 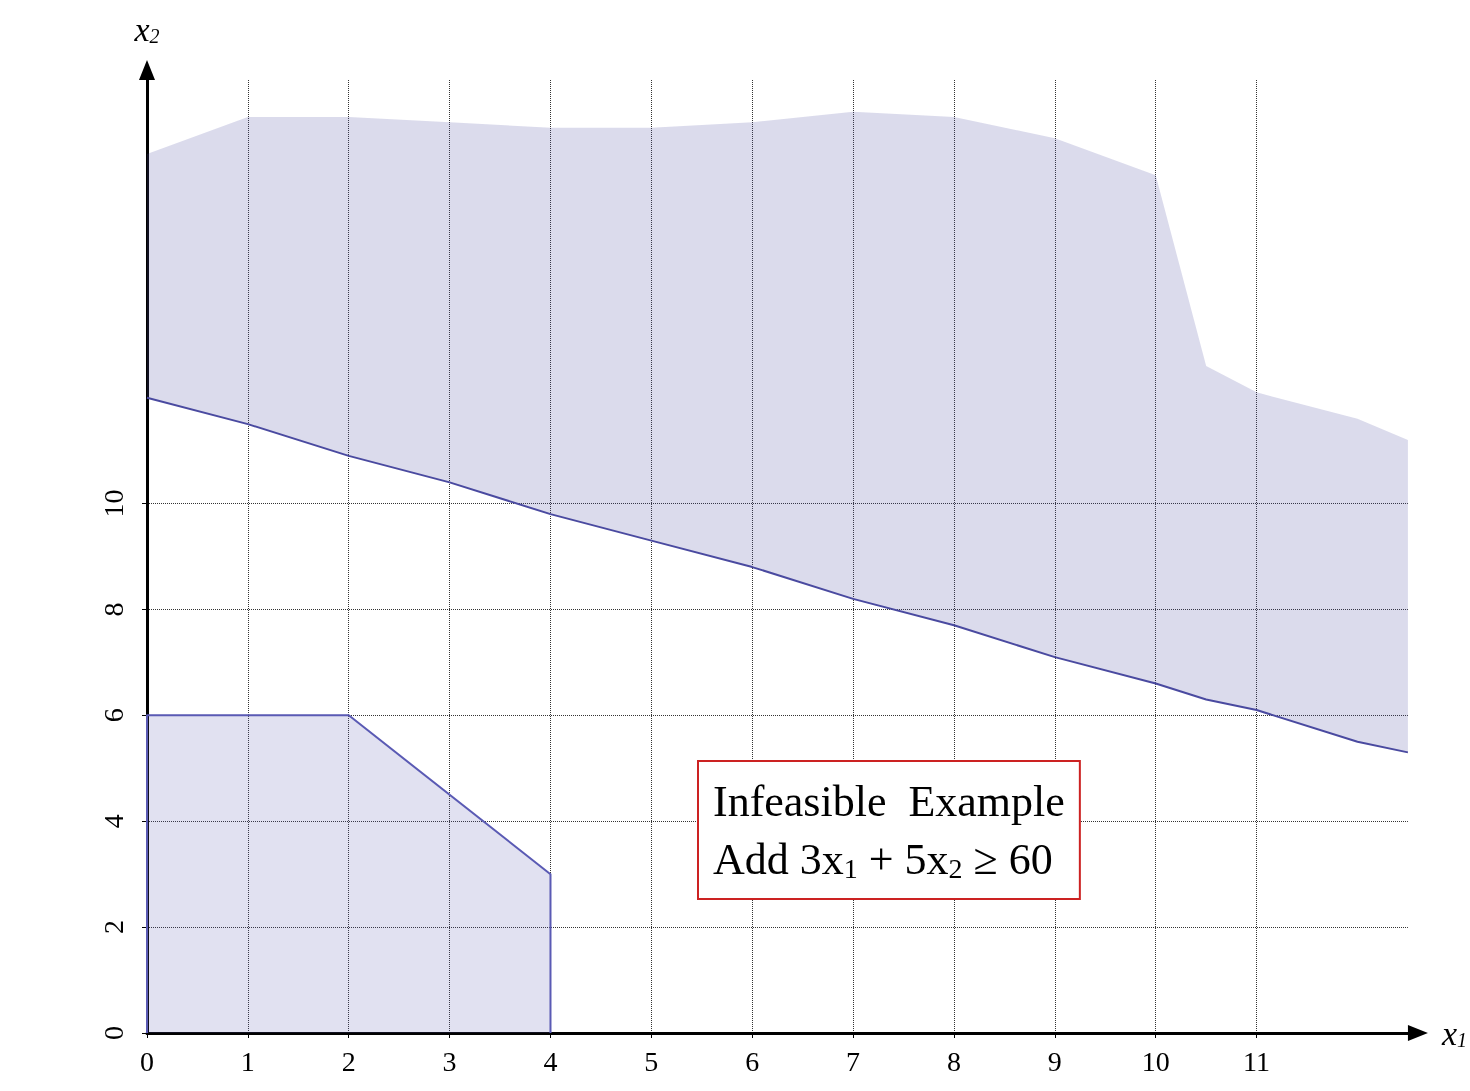 What do you see at coordinates (247, 1061) in the screenshot?
I see `x-tick-label: 1` at bounding box center [247, 1061].